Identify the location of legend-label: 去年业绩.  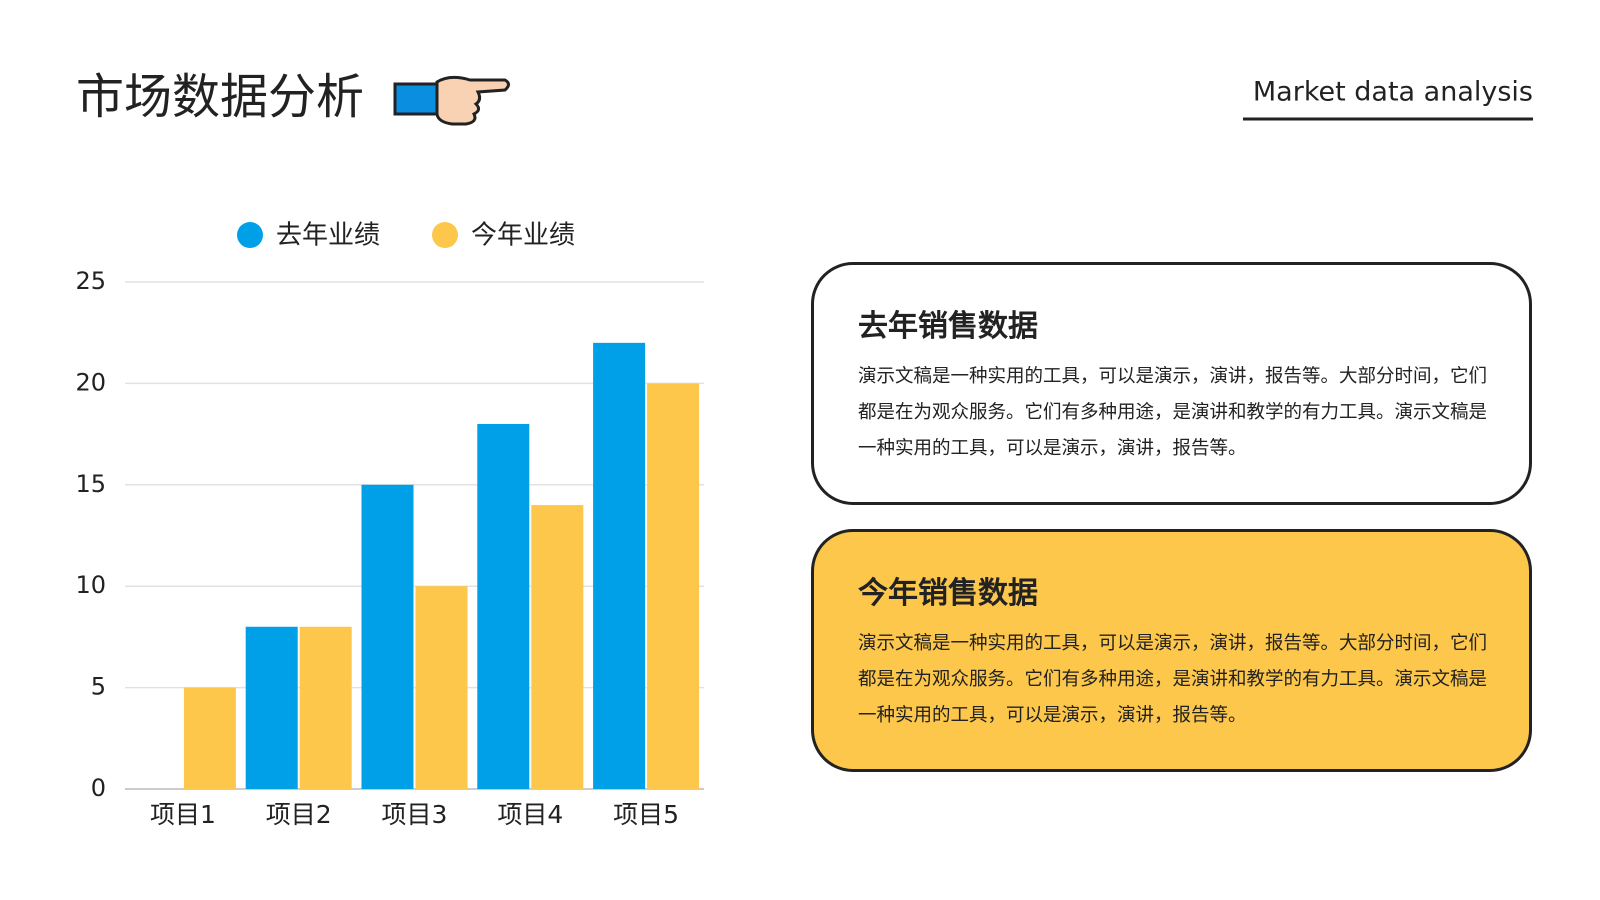
(328, 236).